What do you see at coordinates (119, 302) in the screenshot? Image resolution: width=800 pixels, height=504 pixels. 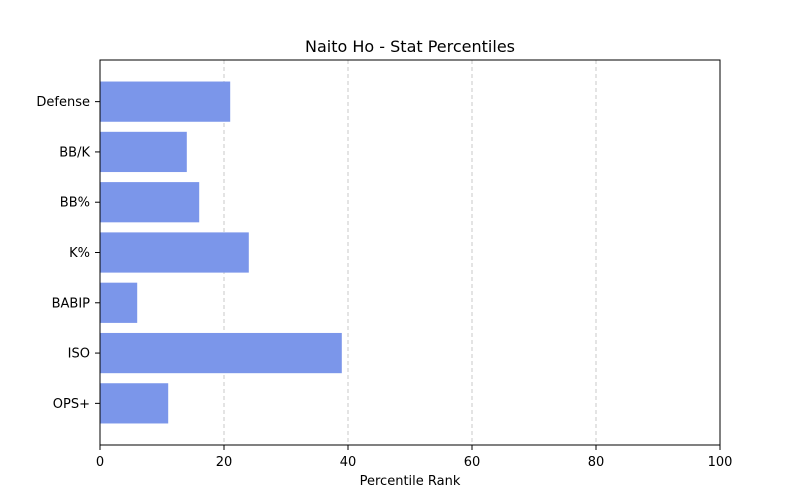 I see `bar-babip` at bounding box center [119, 302].